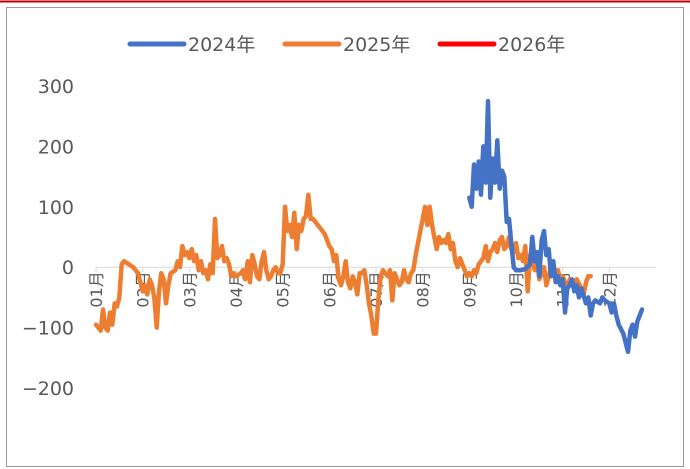  I want to click on y-axis: 300 200 100 0 −100 −200, so click(48, 238).